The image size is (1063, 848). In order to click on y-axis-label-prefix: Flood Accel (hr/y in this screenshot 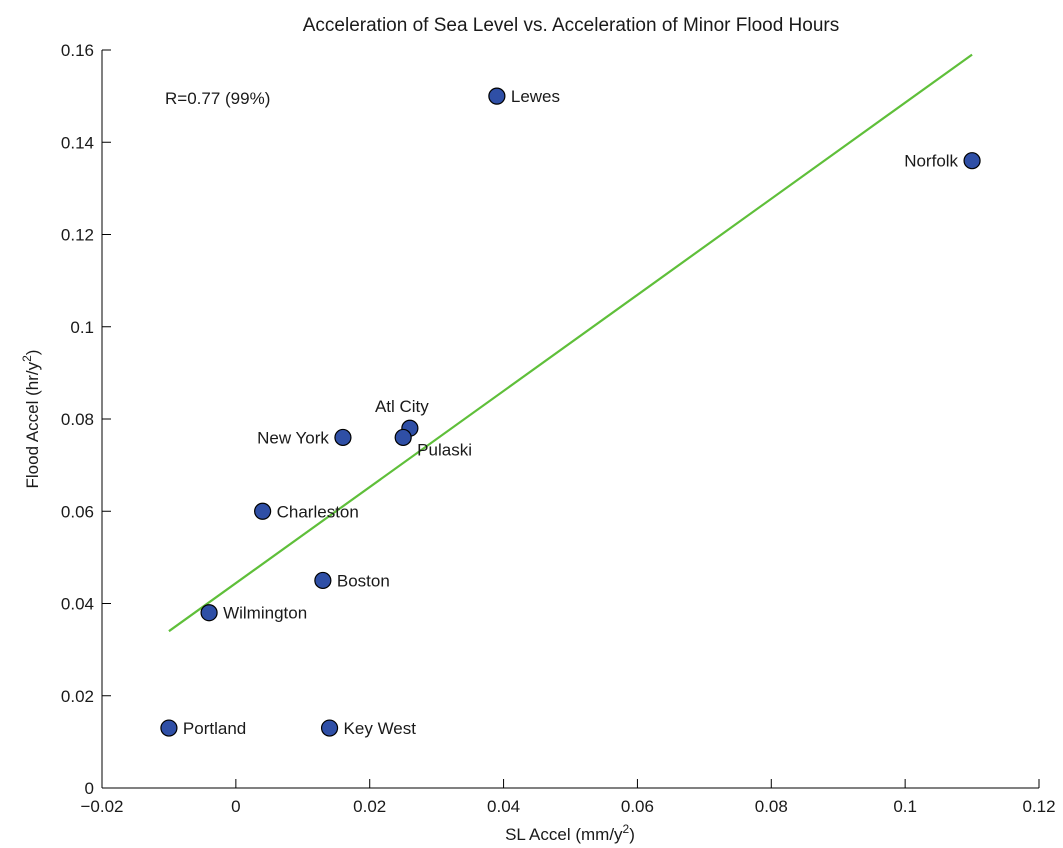, I will do `click(32, 424)`.